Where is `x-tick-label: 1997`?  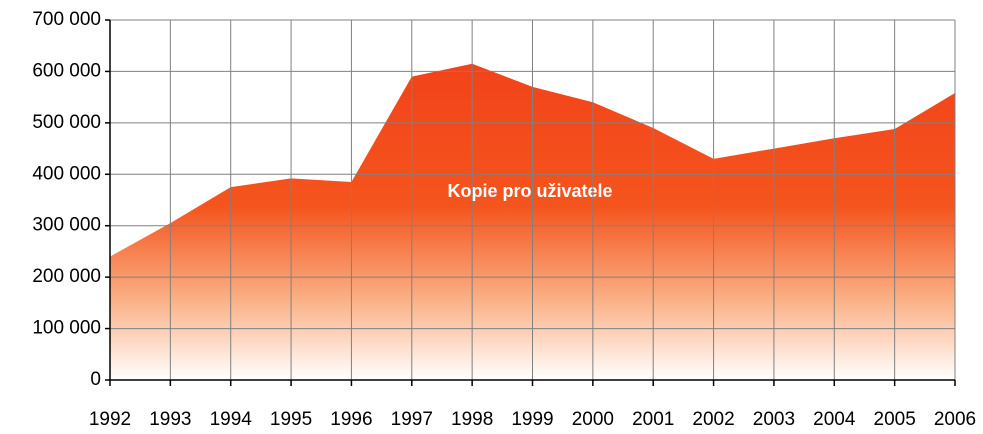 x-tick-label: 1997 is located at coordinates (412, 419).